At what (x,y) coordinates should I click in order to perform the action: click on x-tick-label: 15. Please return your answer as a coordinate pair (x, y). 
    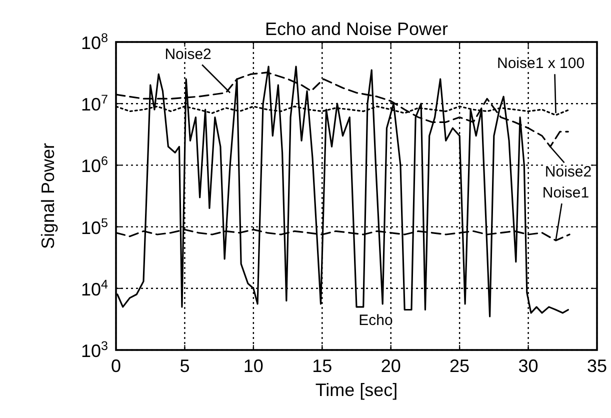
    Looking at the image, I should click on (322, 366).